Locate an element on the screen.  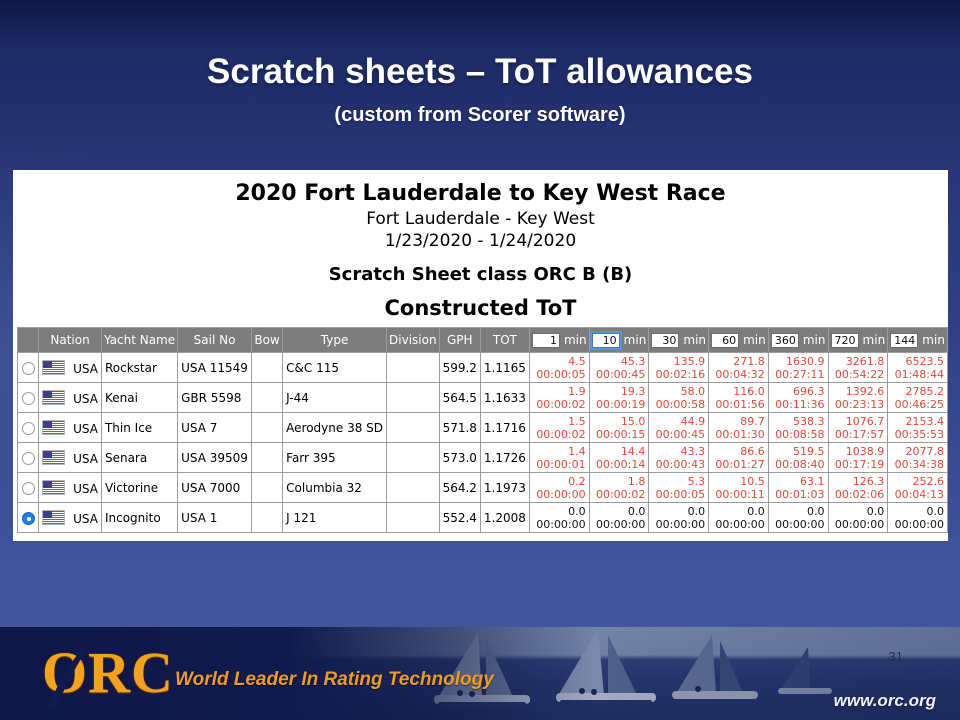
allowance-seconds: 1.5 is located at coordinates (577, 421).